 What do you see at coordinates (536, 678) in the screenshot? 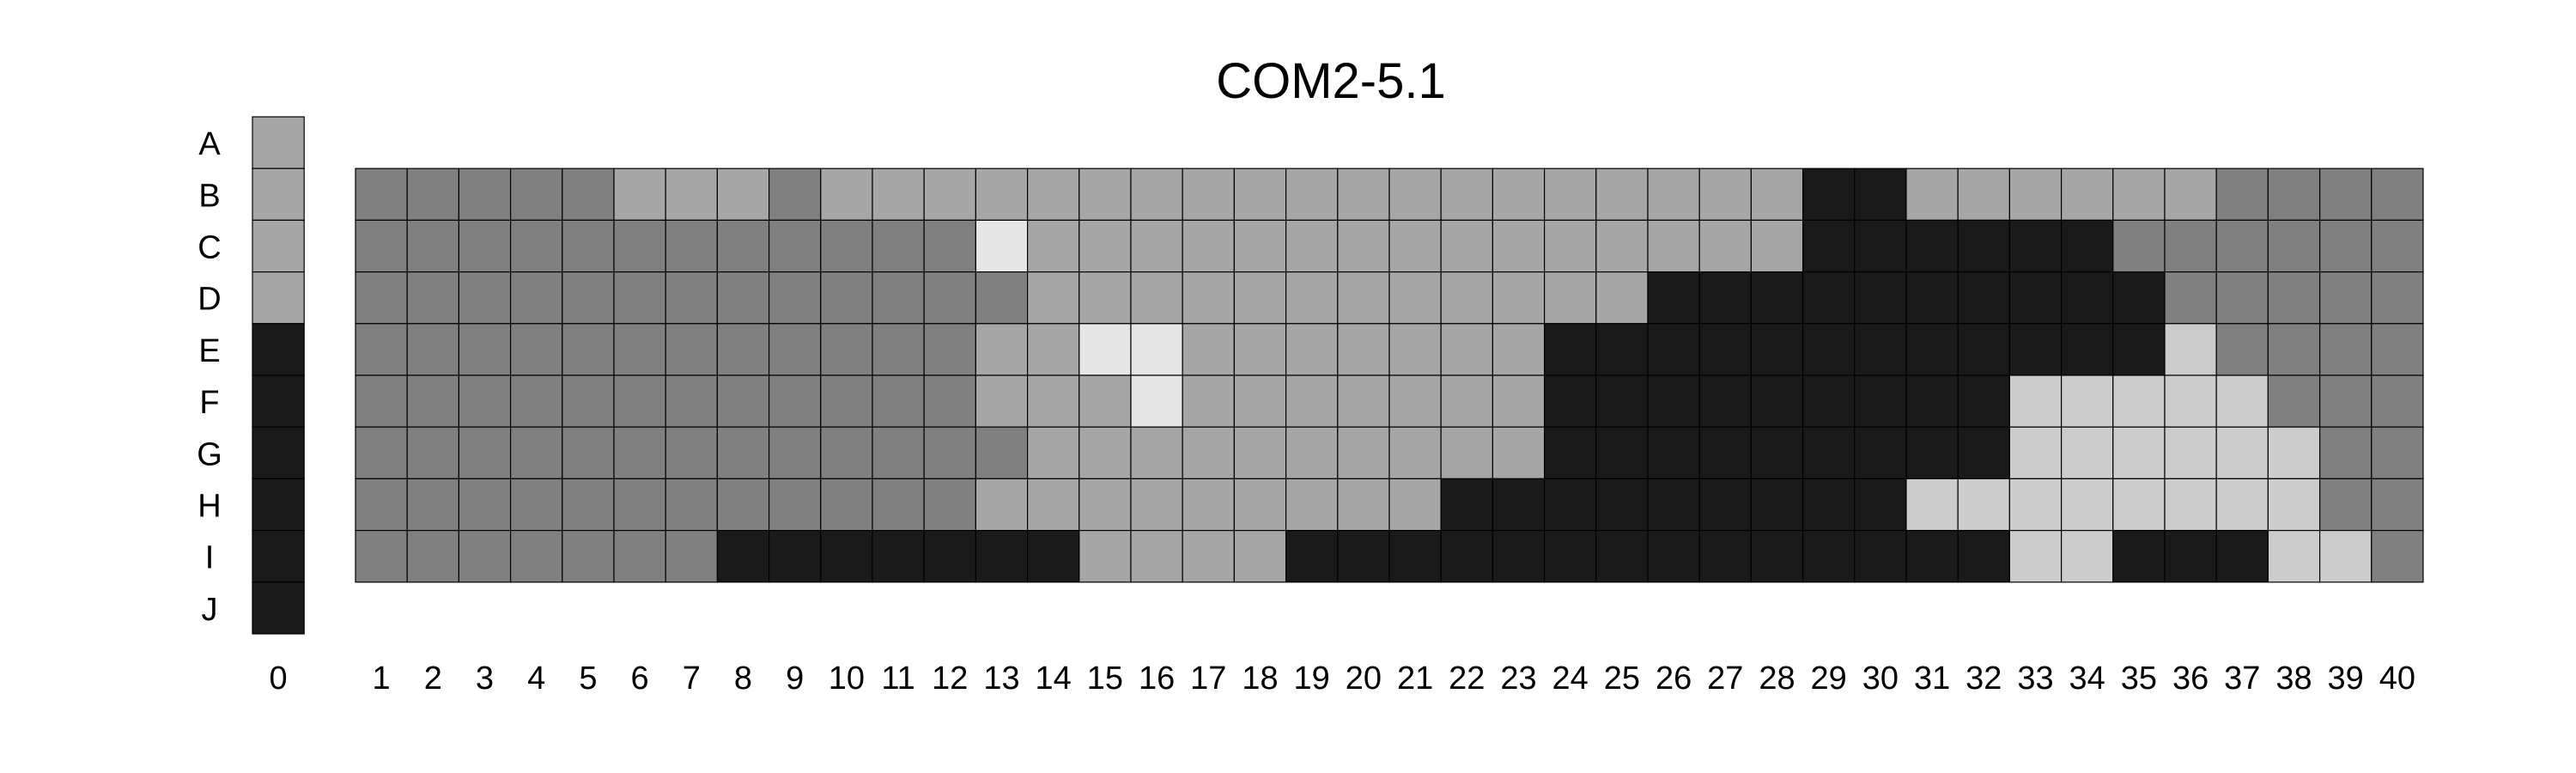
I see `column-label-4: 4` at bounding box center [536, 678].